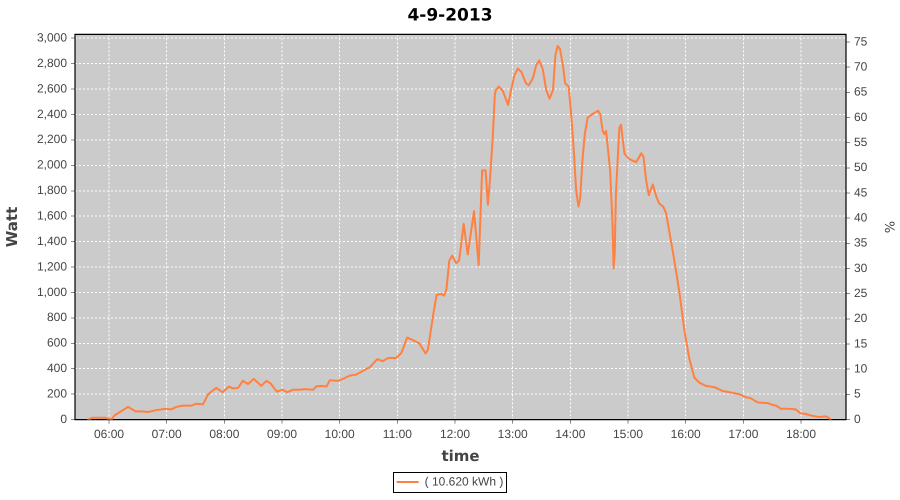 This screenshot has height=500, width=900. What do you see at coordinates (52, 266) in the screenshot?
I see `y-tick-label: 1,200` at bounding box center [52, 266].